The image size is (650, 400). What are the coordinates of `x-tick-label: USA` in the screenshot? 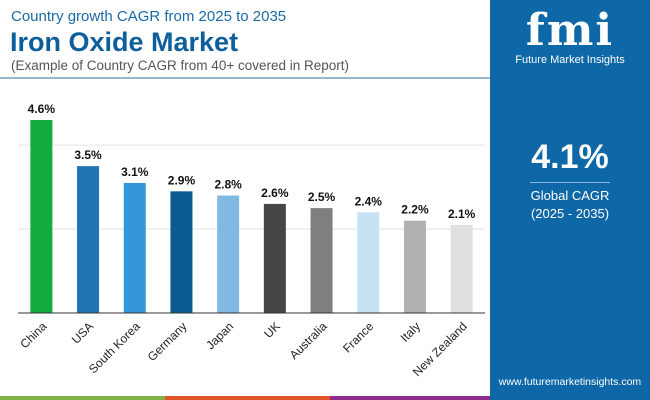 It's located at (82, 332).